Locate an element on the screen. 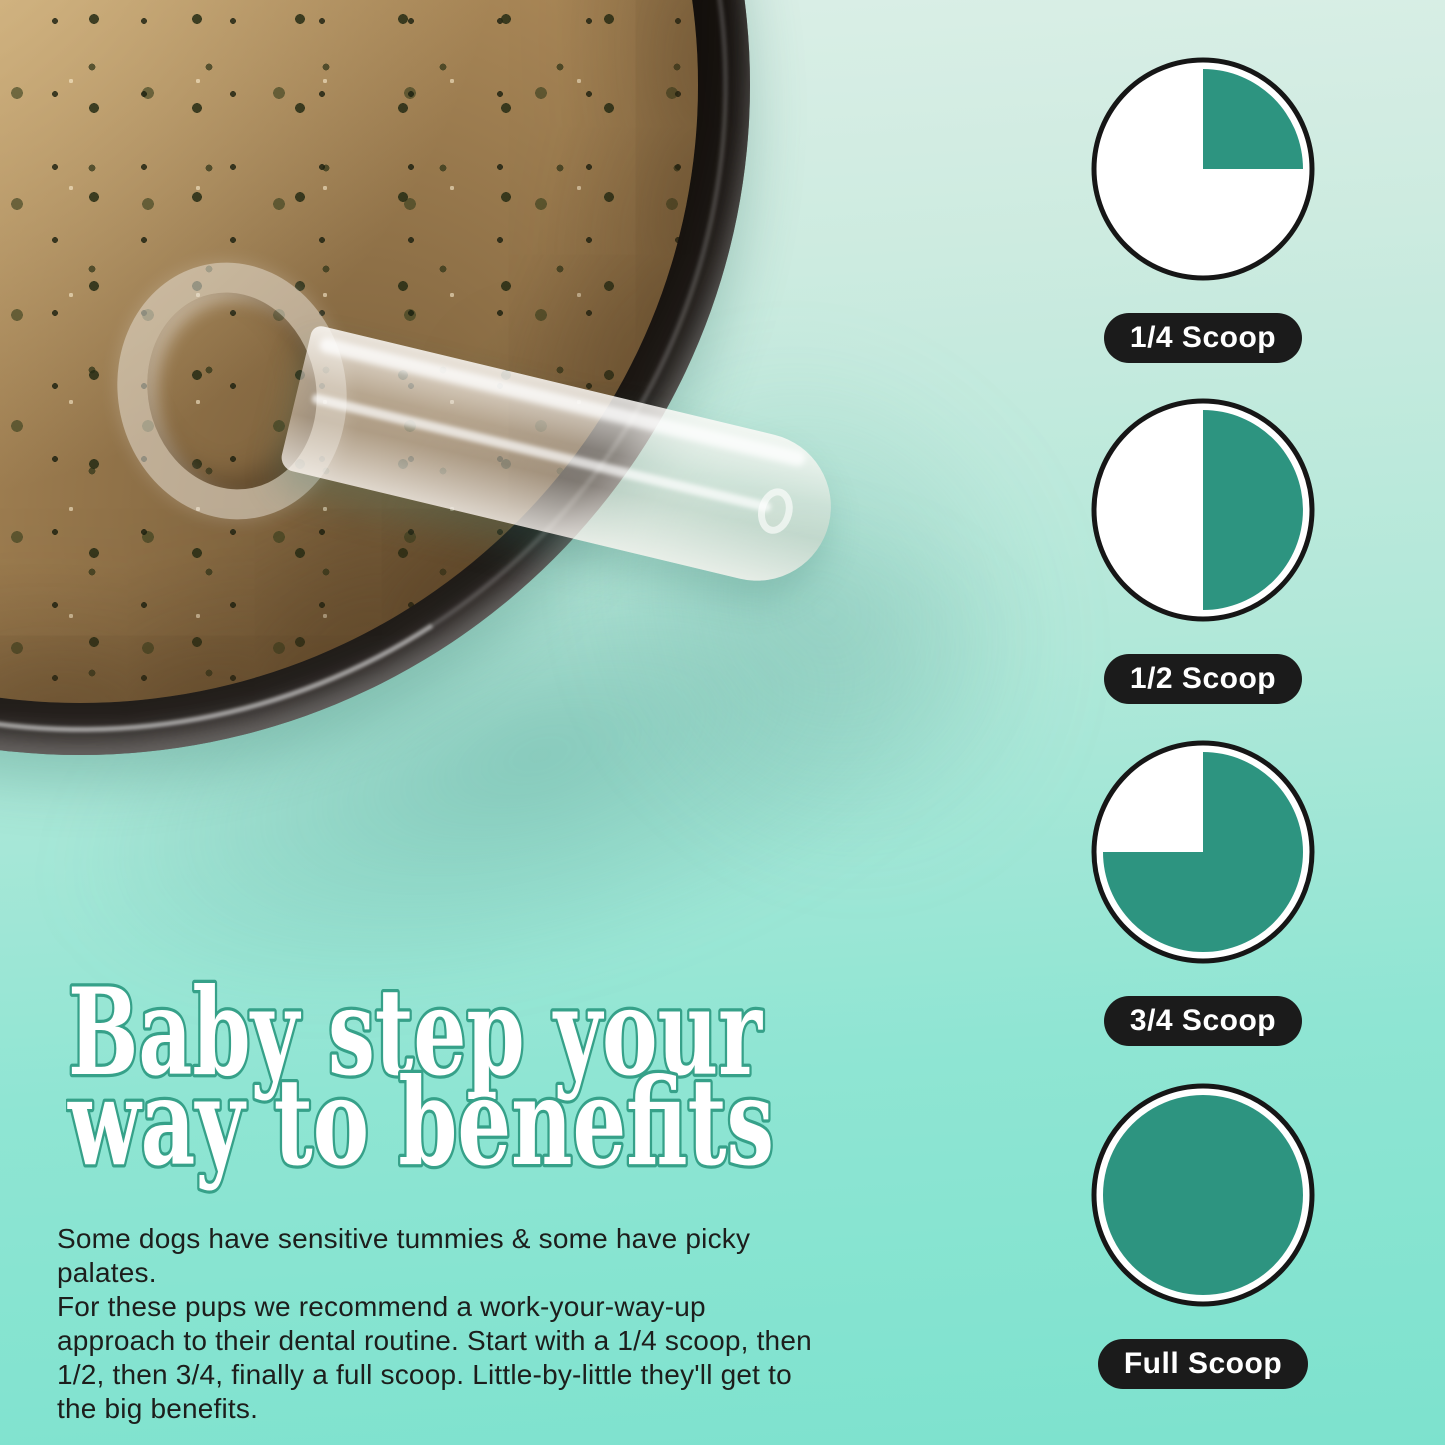  scoop-label: 1/4 Scoop is located at coordinates (1203, 337).